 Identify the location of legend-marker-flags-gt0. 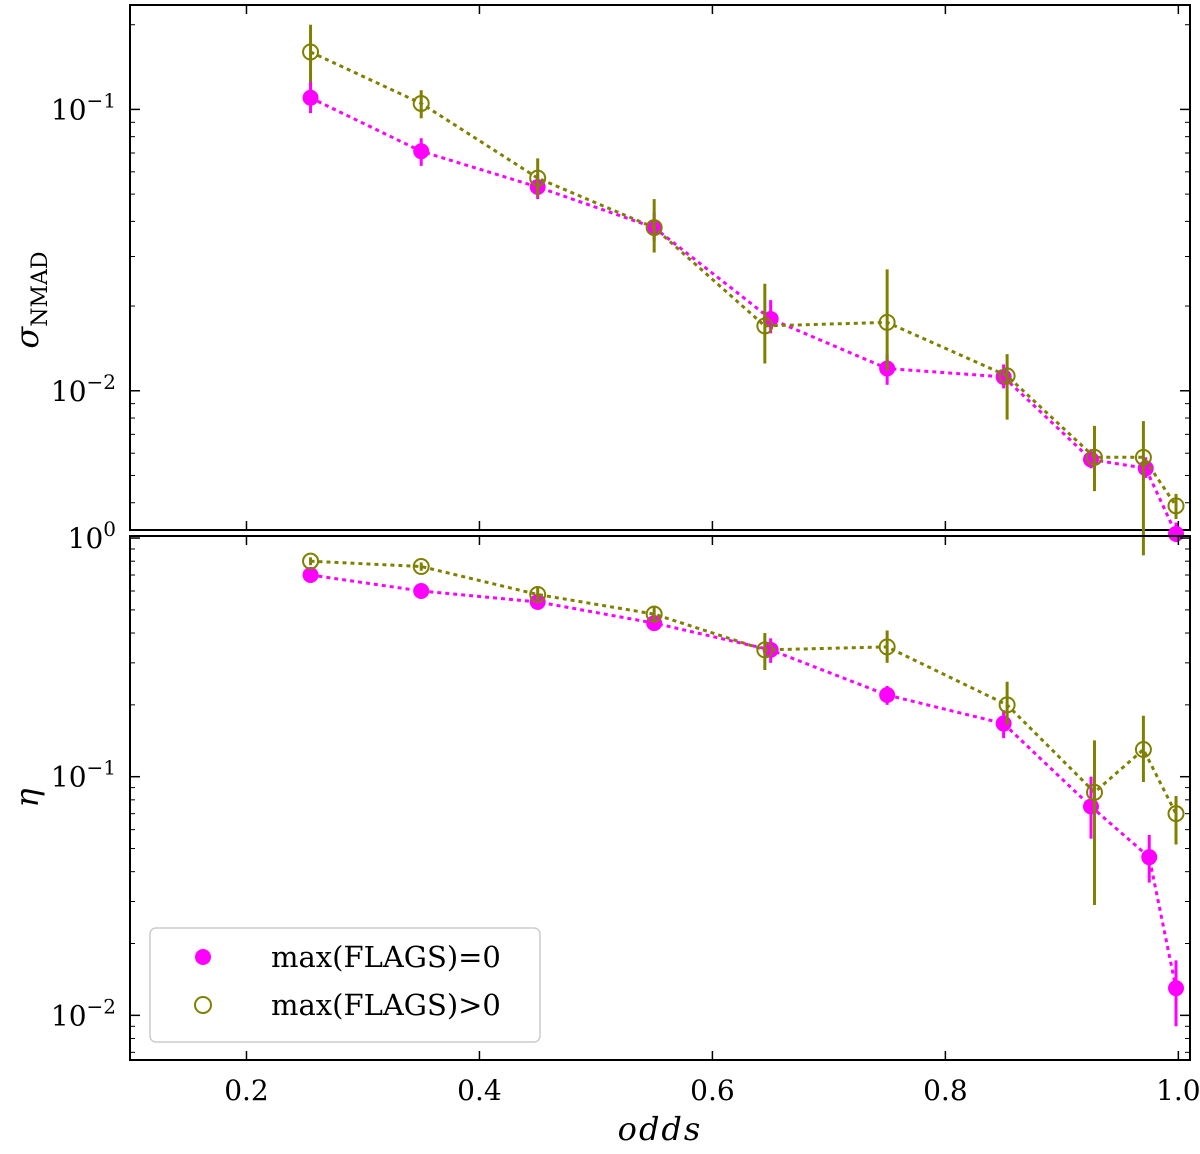
(203, 1005).